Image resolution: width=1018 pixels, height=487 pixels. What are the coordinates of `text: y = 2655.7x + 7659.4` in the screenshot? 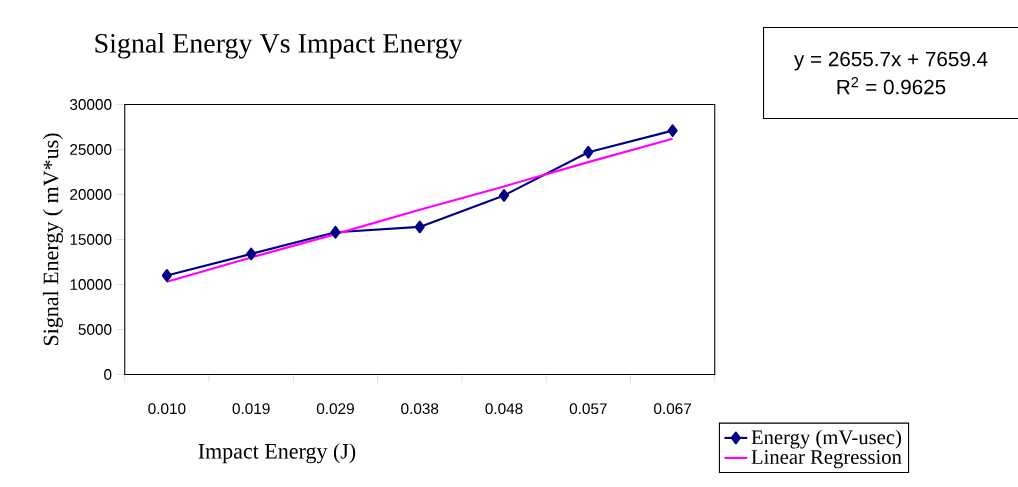 It's located at (890, 61).